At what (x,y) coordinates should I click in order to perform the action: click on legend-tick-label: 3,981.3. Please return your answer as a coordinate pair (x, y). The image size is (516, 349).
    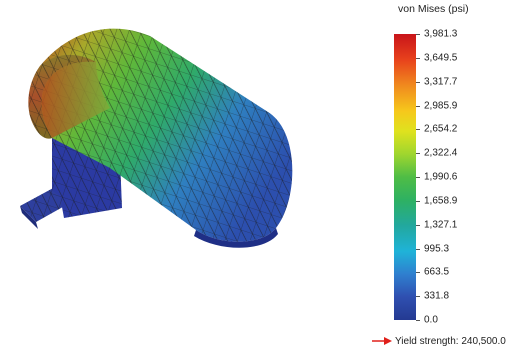
    Looking at the image, I should click on (441, 34).